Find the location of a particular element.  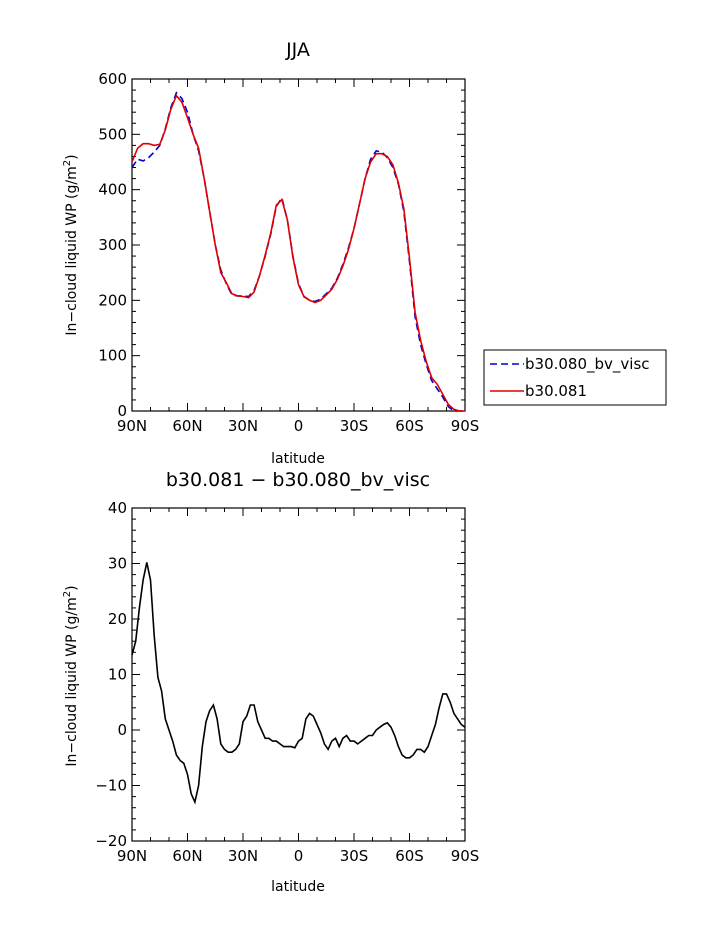

bottom-chart-title: b30.081 − b30.080_bv_visc is located at coordinates (298, 480).